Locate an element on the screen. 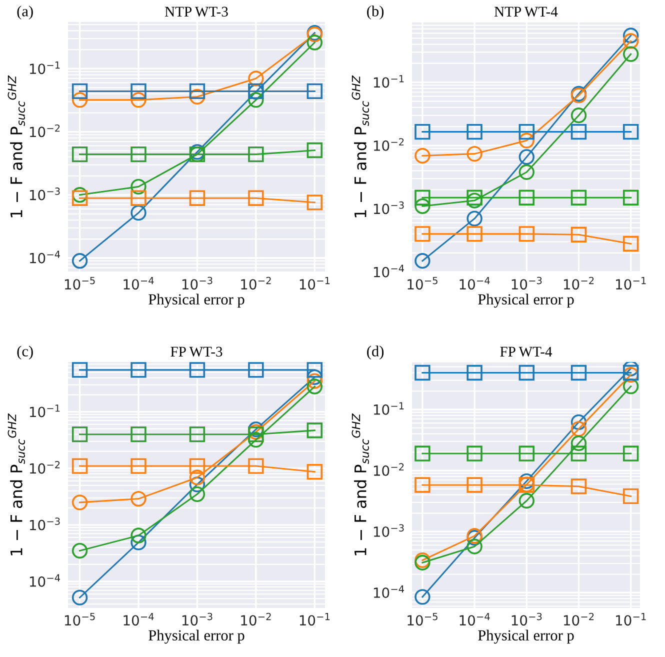 Image resolution: width=665 pixels, height=657 pixels. text: (c) is located at coordinates (25, 353).